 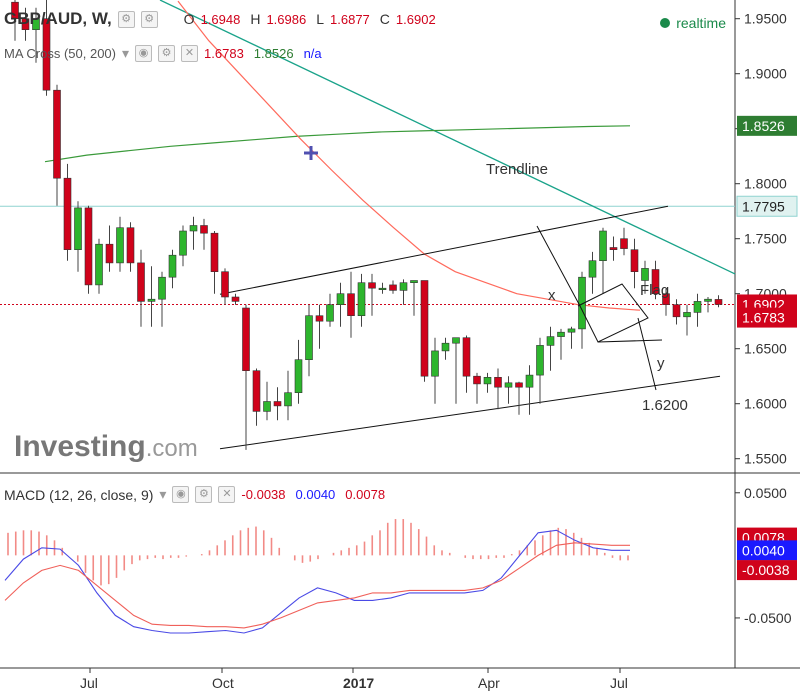 What do you see at coordinates (384, 19) in the screenshot?
I see `close-label: C` at bounding box center [384, 19].